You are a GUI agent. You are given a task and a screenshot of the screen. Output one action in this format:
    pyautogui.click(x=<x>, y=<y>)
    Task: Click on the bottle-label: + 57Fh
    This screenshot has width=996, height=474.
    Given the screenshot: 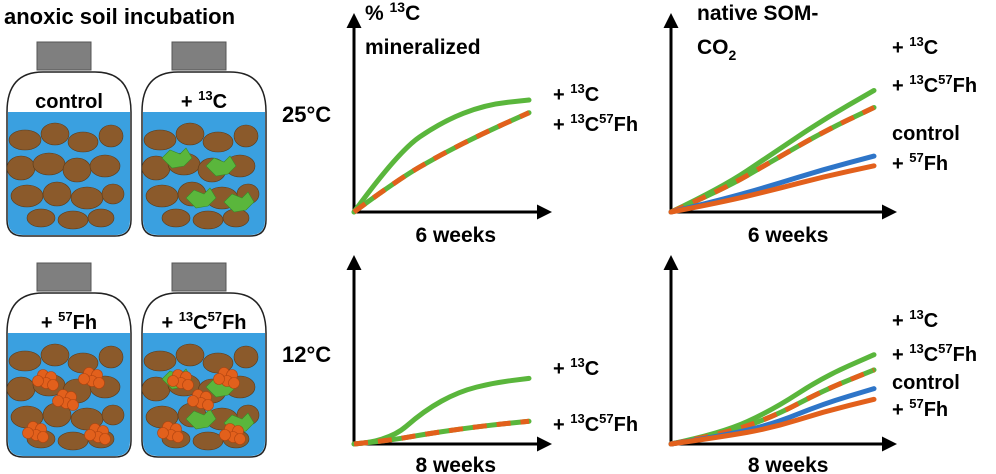 What is the action you would take?
    pyautogui.click(x=69, y=321)
    